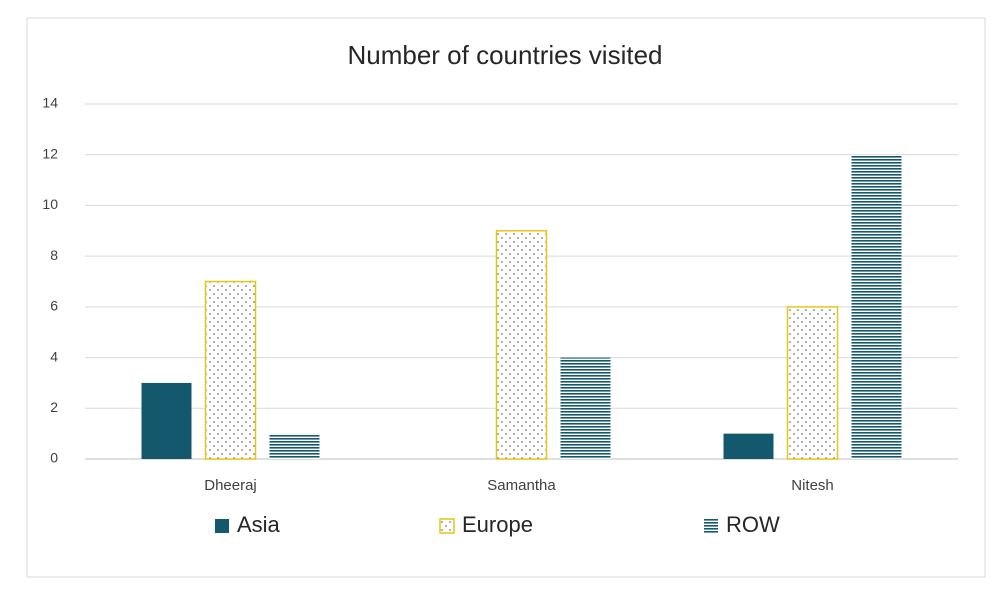 This screenshot has width=1000, height=598. What do you see at coordinates (50, 153) in the screenshot?
I see `y-tick-label: 12` at bounding box center [50, 153].